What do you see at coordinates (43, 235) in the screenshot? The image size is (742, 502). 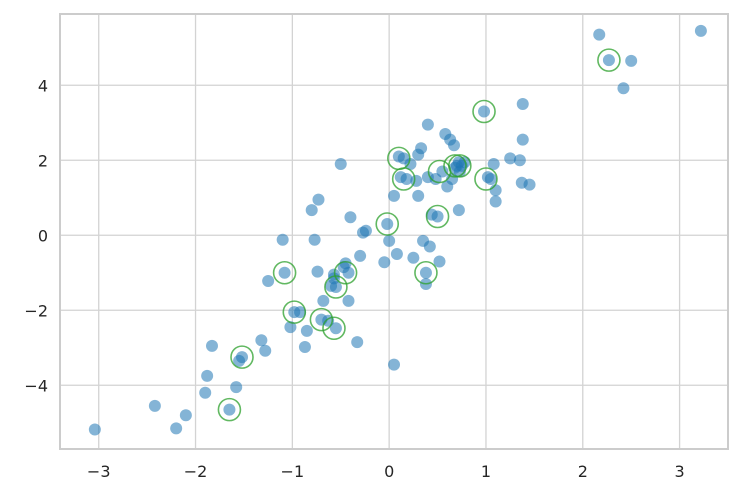 I see `y-tick-label: 0` at bounding box center [43, 235].